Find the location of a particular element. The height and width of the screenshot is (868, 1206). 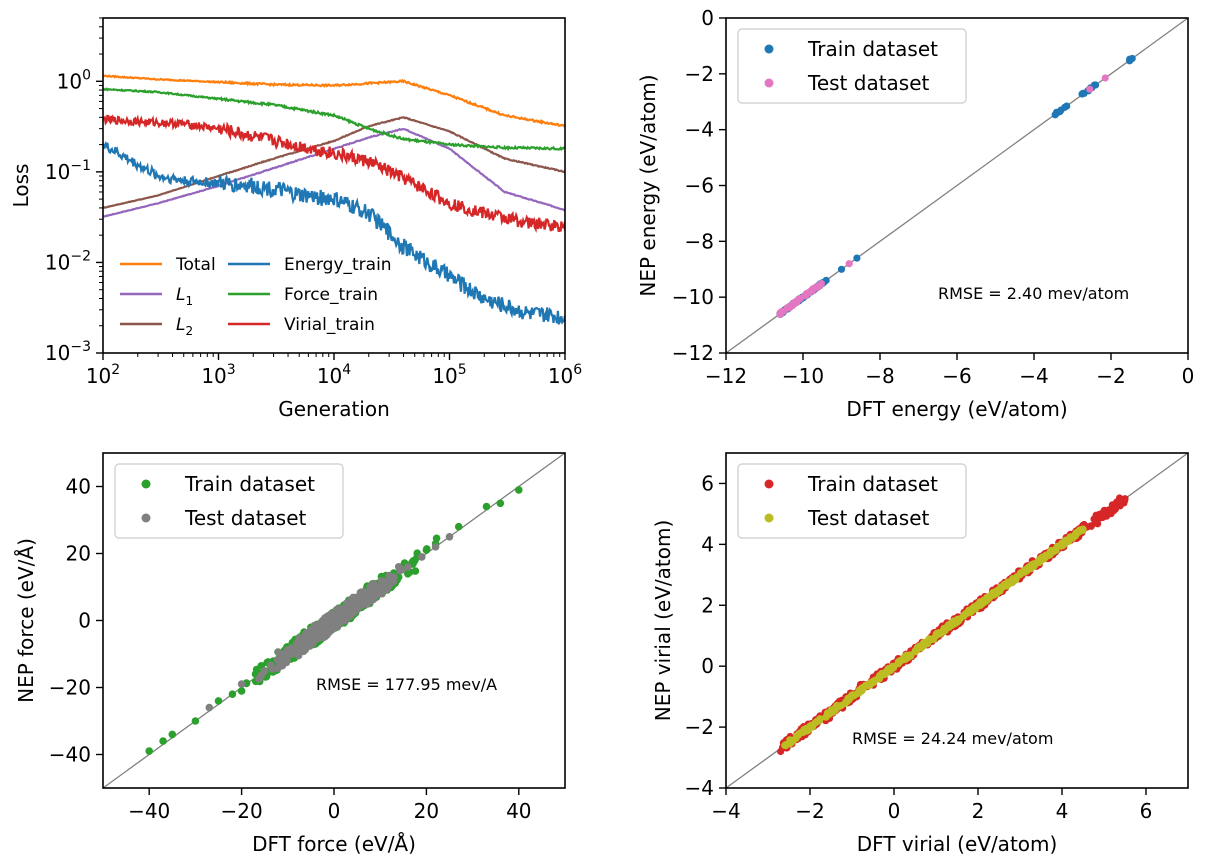

x-tick-label: −10 is located at coordinates (803, 376).